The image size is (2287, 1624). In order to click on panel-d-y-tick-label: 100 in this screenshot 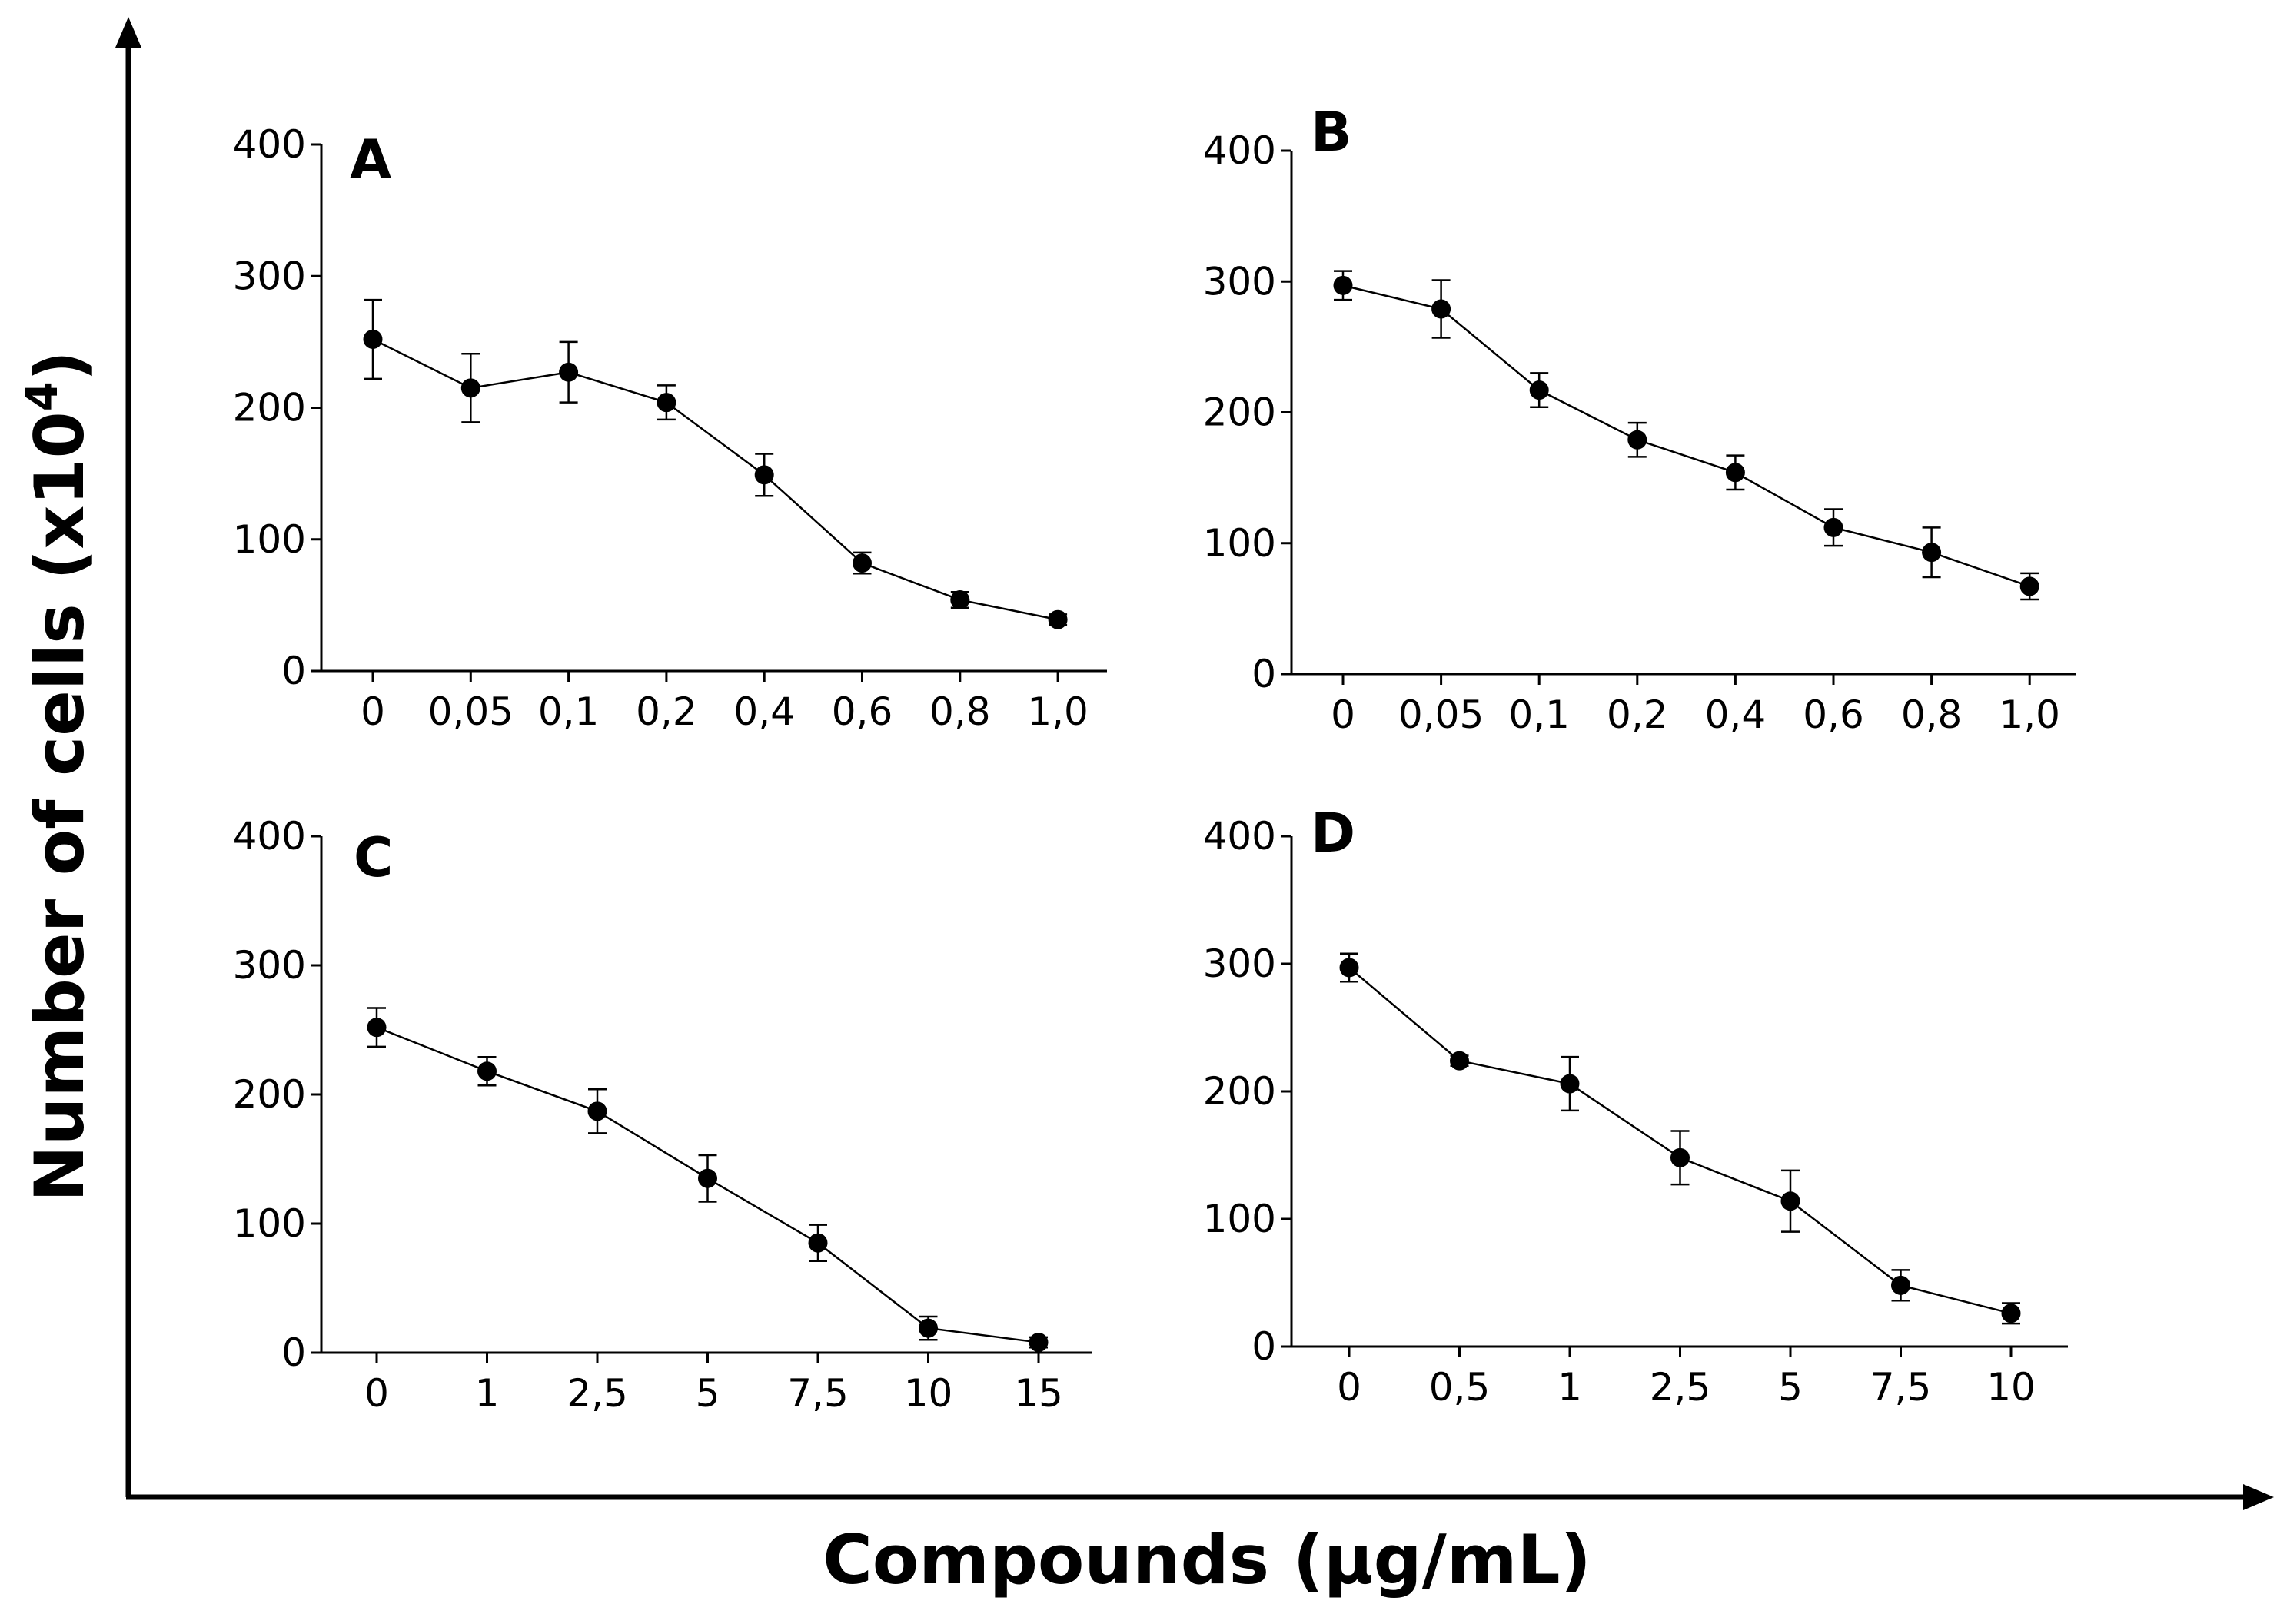, I will do `click(1239, 1219)`.